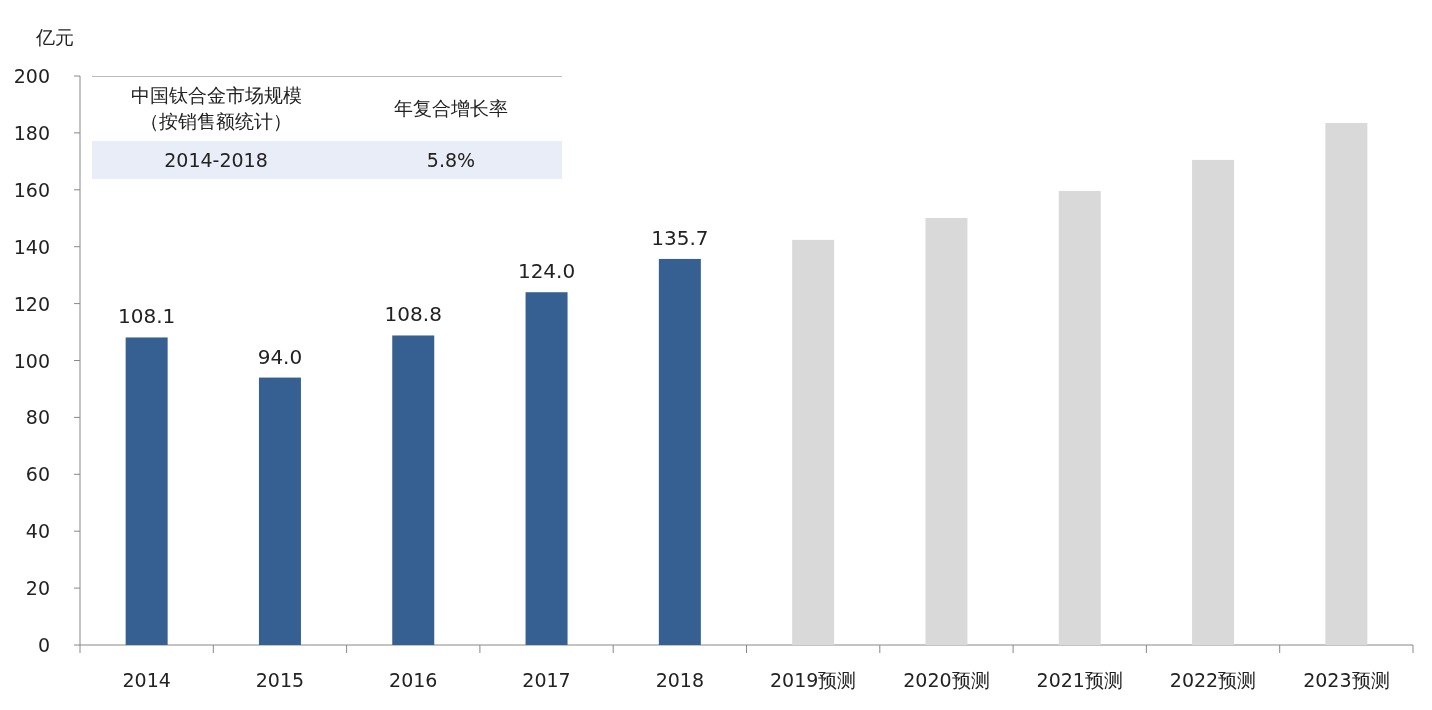 The image size is (1432, 710). Describe the element at coordinates (413, 314) in the screenshot. I see `data-label: 108.8` at that location.